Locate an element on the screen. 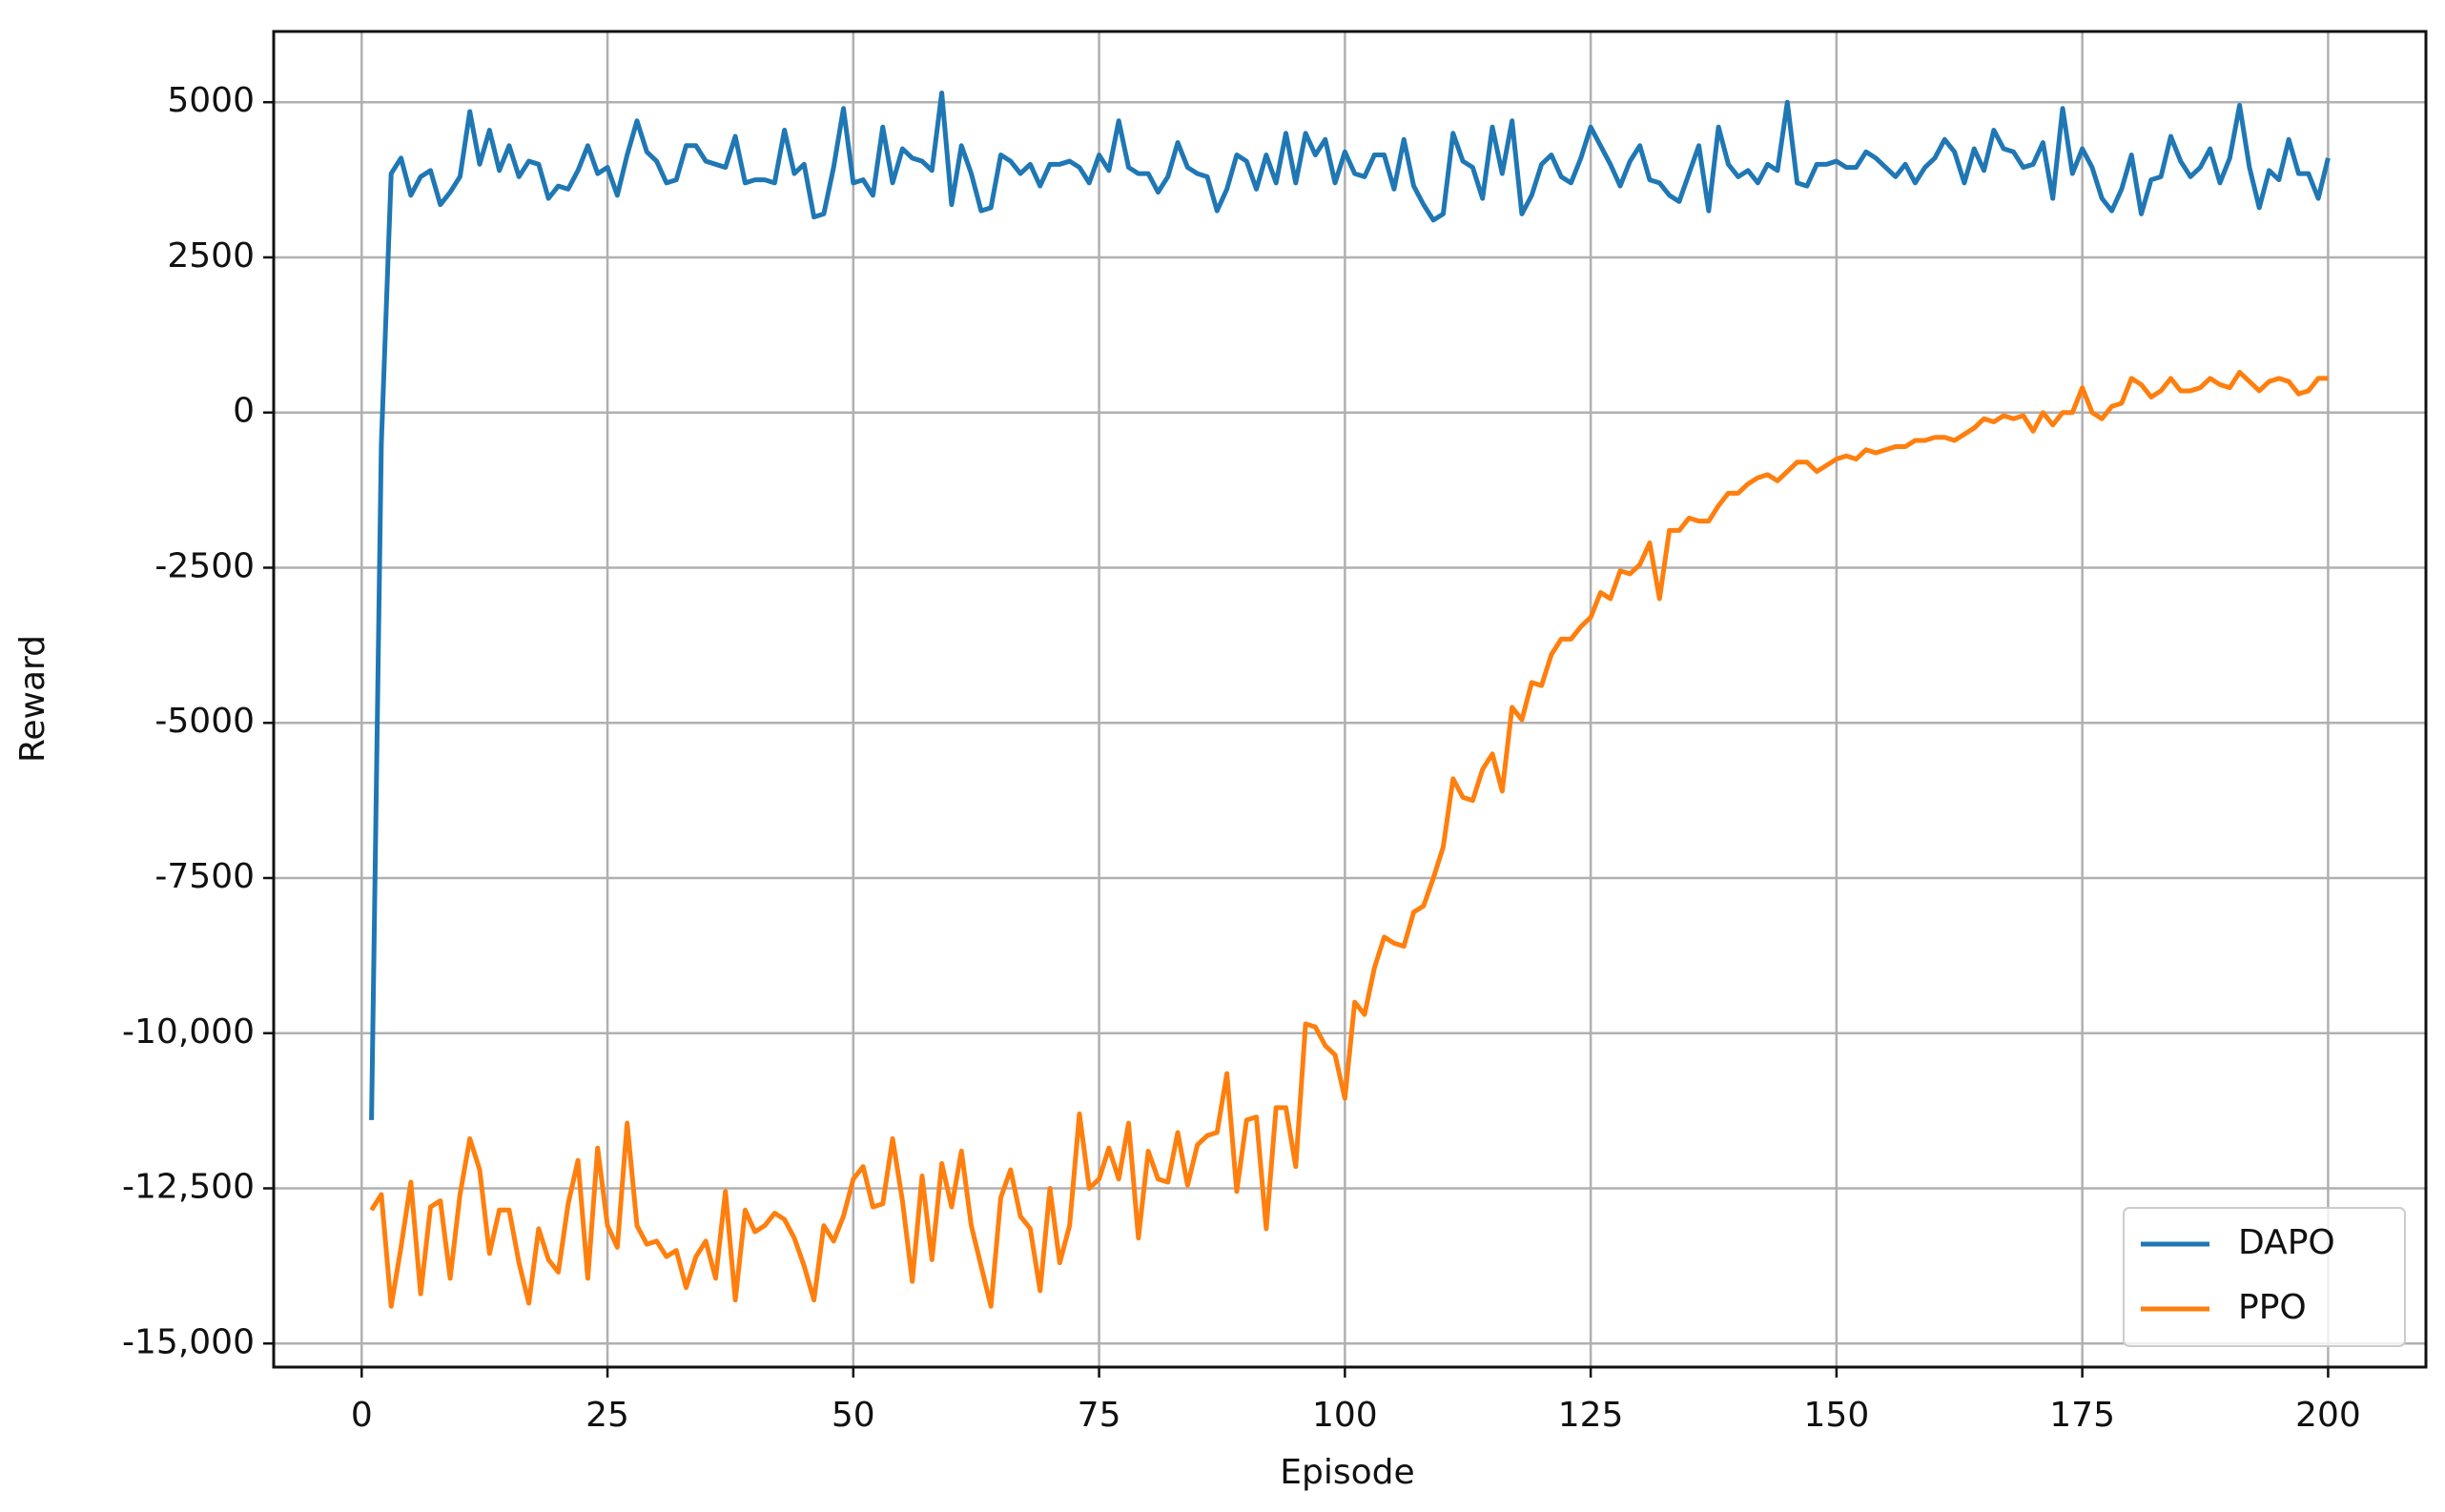 This screenshot has height=1512, width=2445. y-tick-label: -7500 is located at coordinates (205, 876).